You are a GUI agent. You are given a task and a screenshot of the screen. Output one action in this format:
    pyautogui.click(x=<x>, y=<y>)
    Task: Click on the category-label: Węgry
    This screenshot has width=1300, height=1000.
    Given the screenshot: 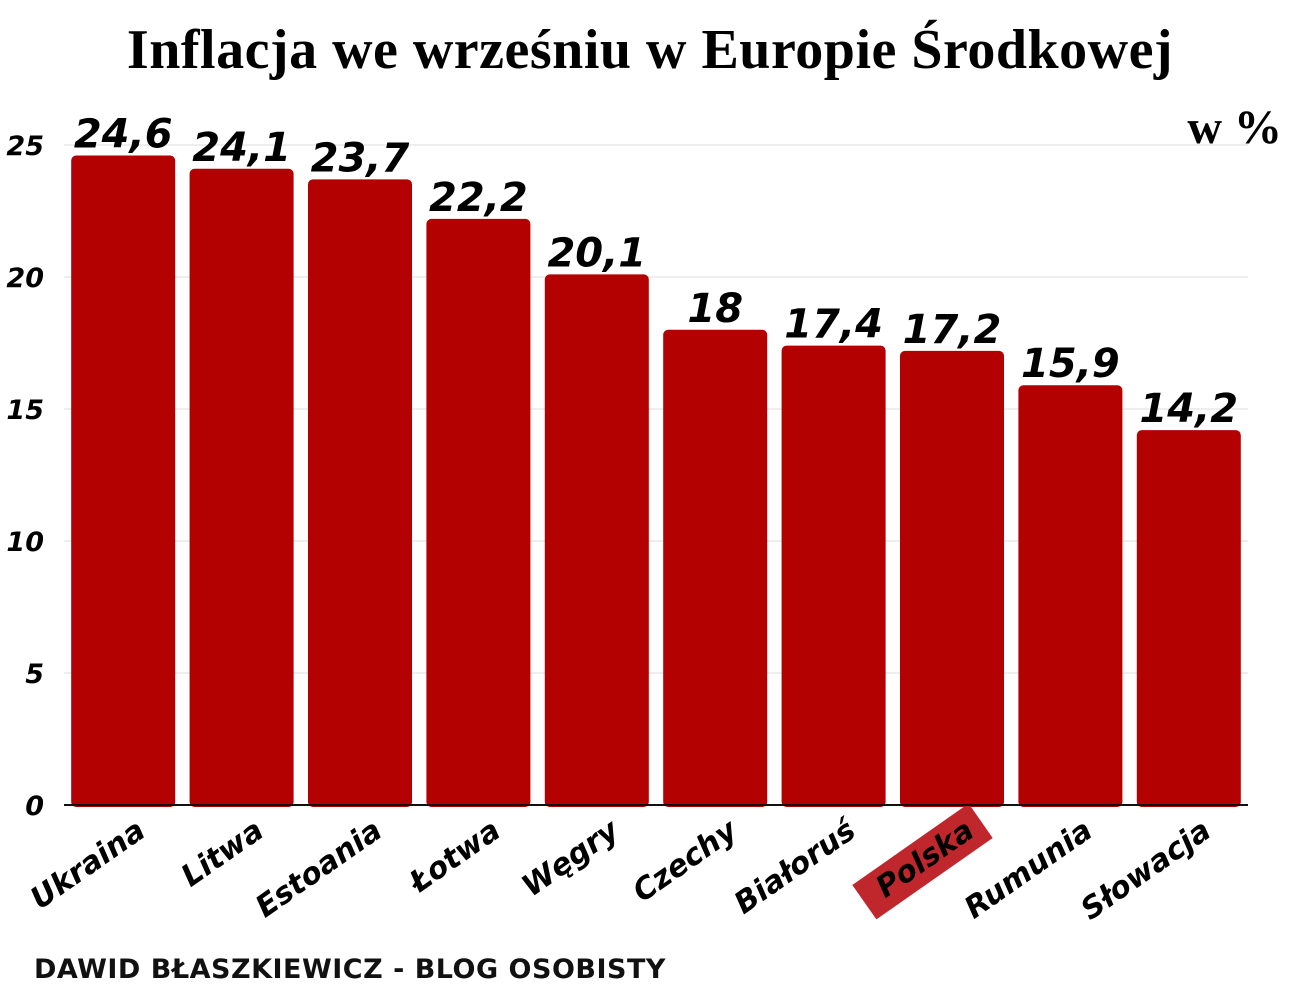 What is the action you would take?
    pyautogui.click(x=571, y=858)
    